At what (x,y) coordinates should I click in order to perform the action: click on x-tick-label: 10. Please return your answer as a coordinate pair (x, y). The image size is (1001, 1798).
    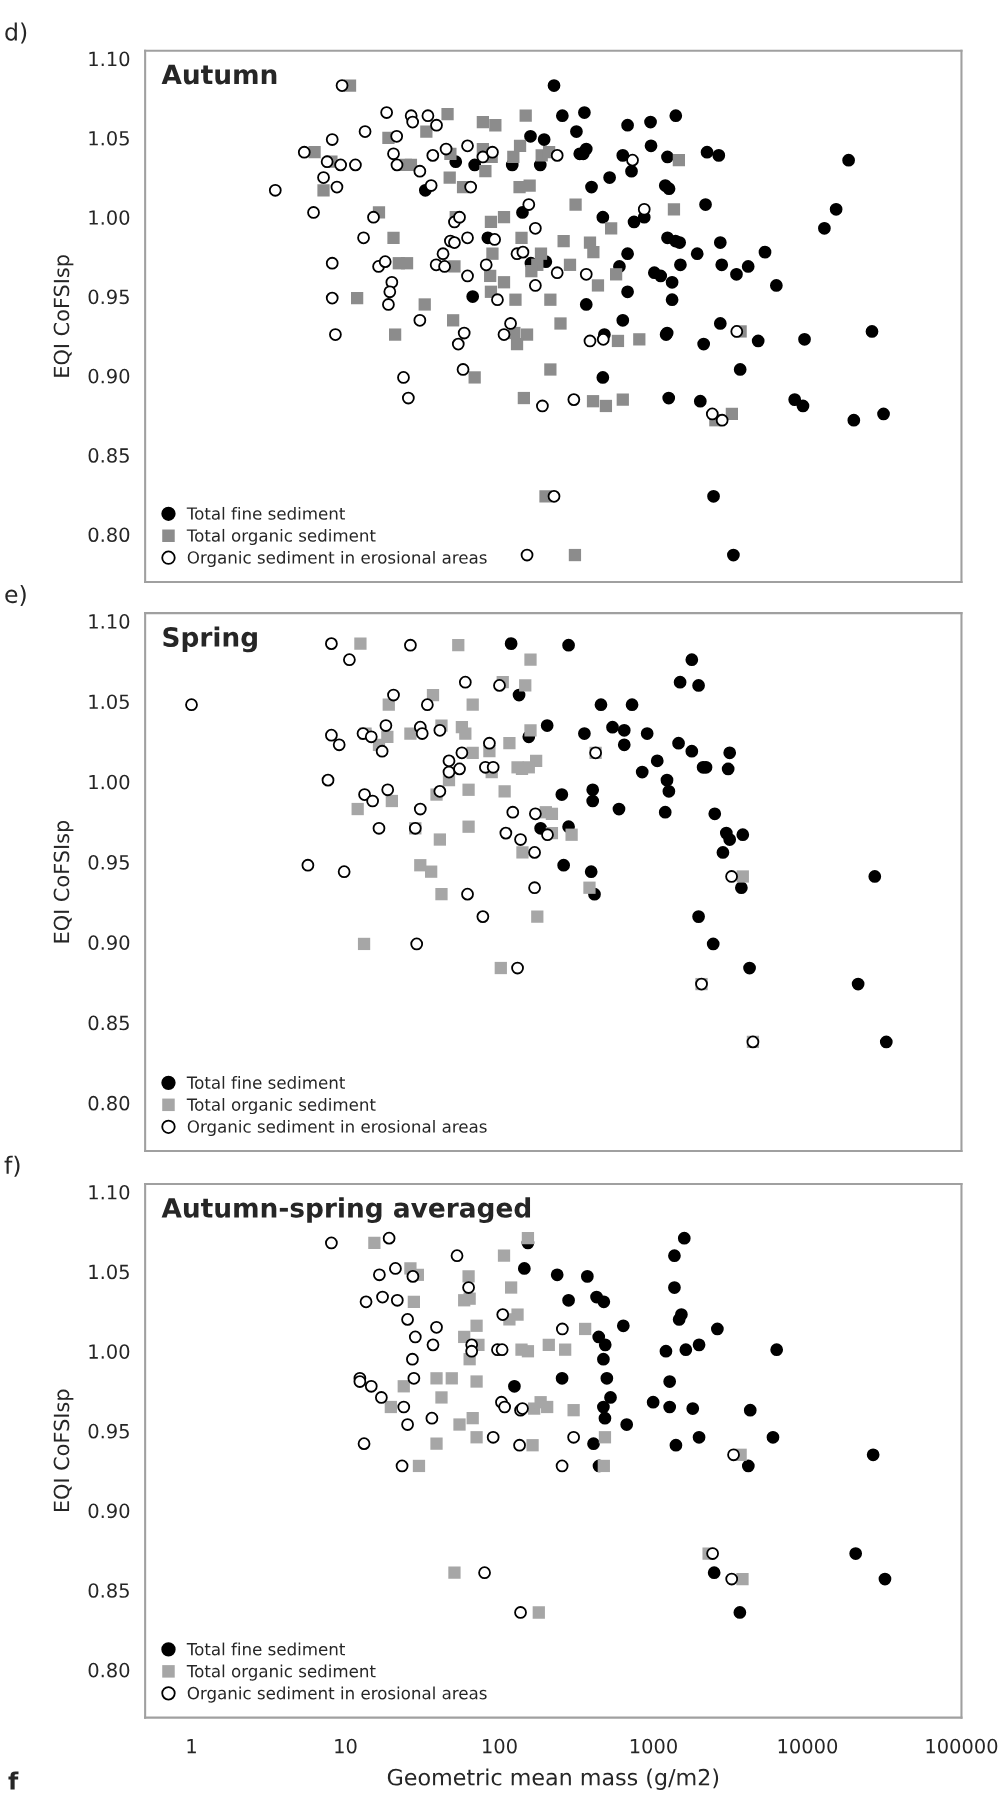
    Looking at the image, I should click on (346, 1746).